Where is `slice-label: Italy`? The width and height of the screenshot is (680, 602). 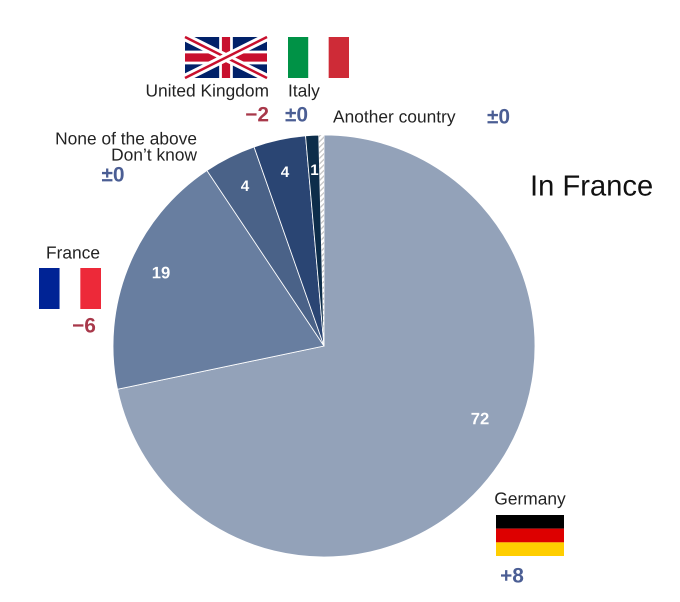 slice-label: Italy is located at coordinates (305, 92).